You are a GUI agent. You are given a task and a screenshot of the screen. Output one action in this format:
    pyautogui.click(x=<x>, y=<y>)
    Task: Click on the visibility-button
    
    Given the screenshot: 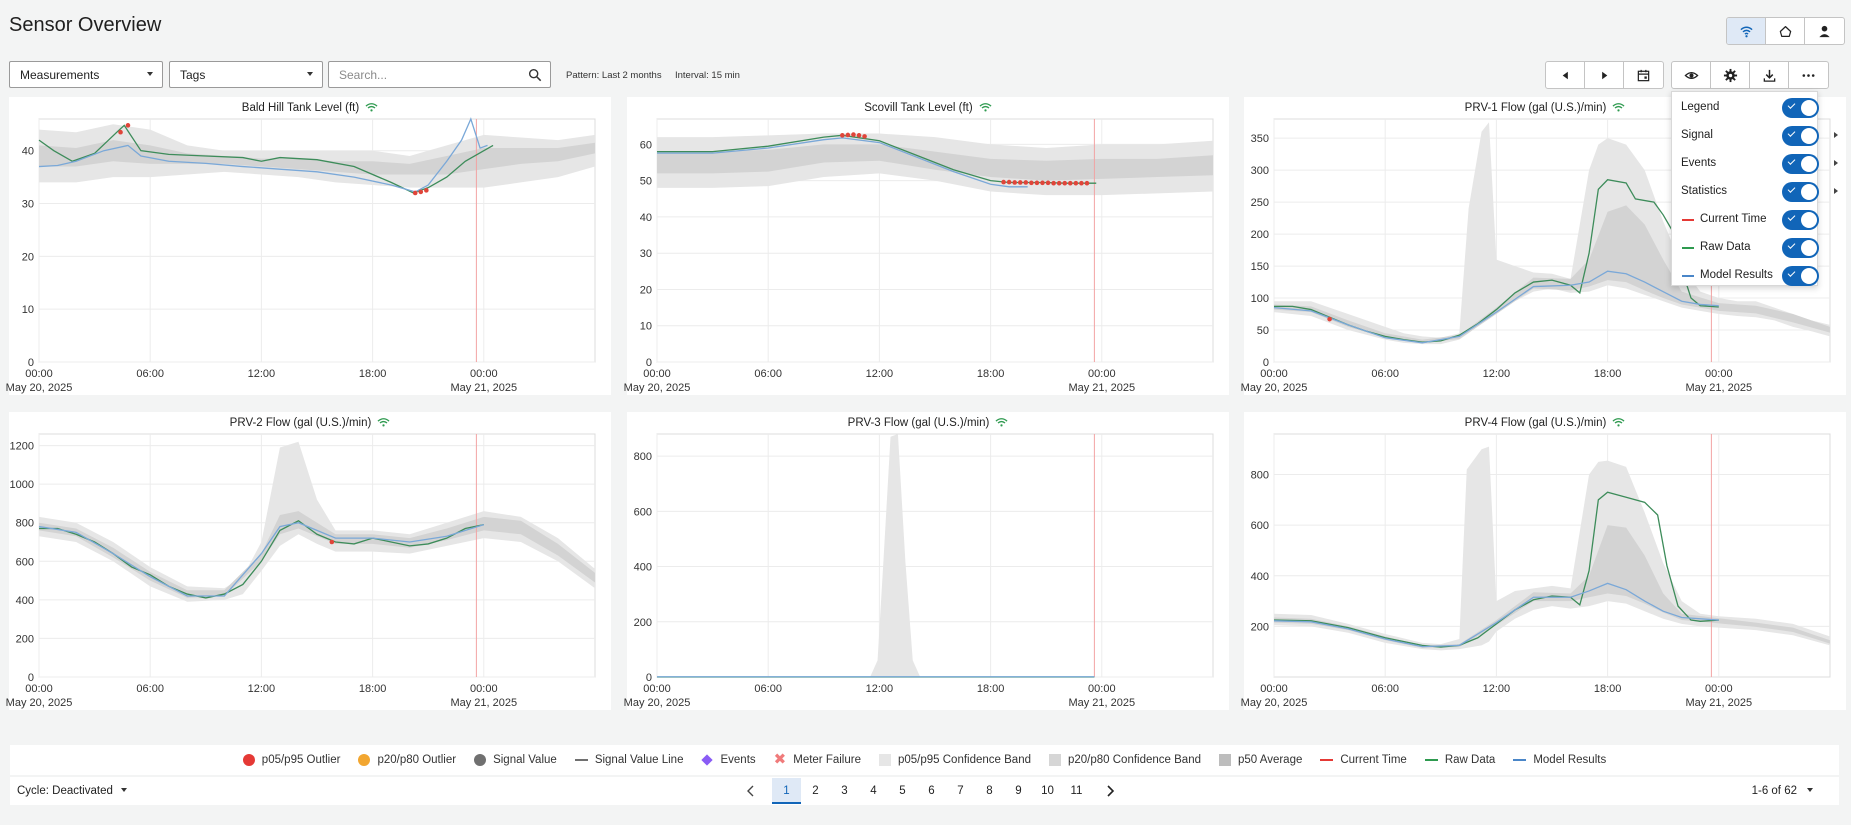 What is the action you would take?
    pyautogui.click(x=1691, y=75)
    